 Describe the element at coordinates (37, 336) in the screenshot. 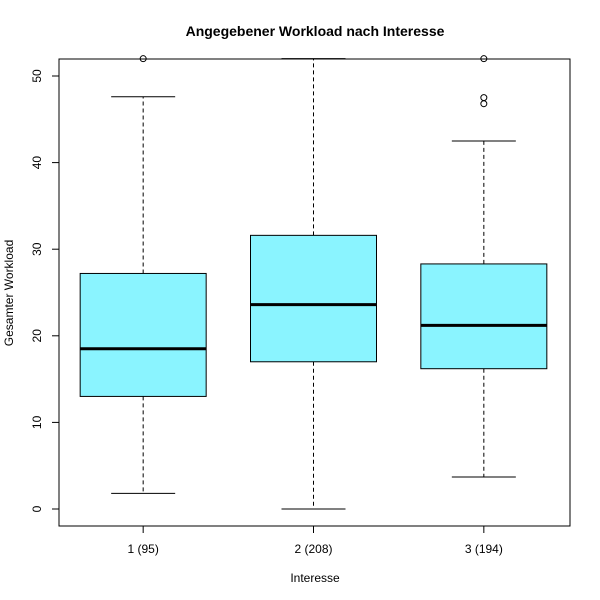

I see `y-tick-label: 20` at that location.